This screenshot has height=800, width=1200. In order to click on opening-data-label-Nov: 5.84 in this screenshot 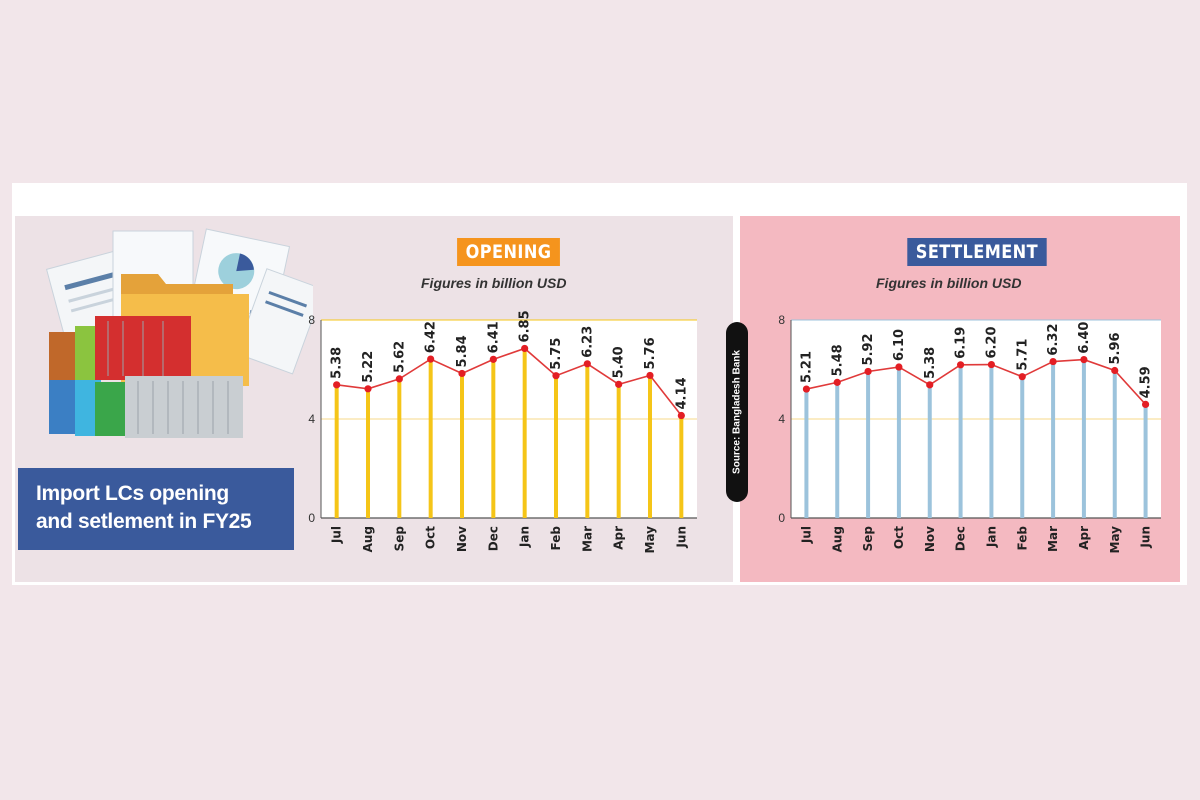, I will do `click(462, 351)`.